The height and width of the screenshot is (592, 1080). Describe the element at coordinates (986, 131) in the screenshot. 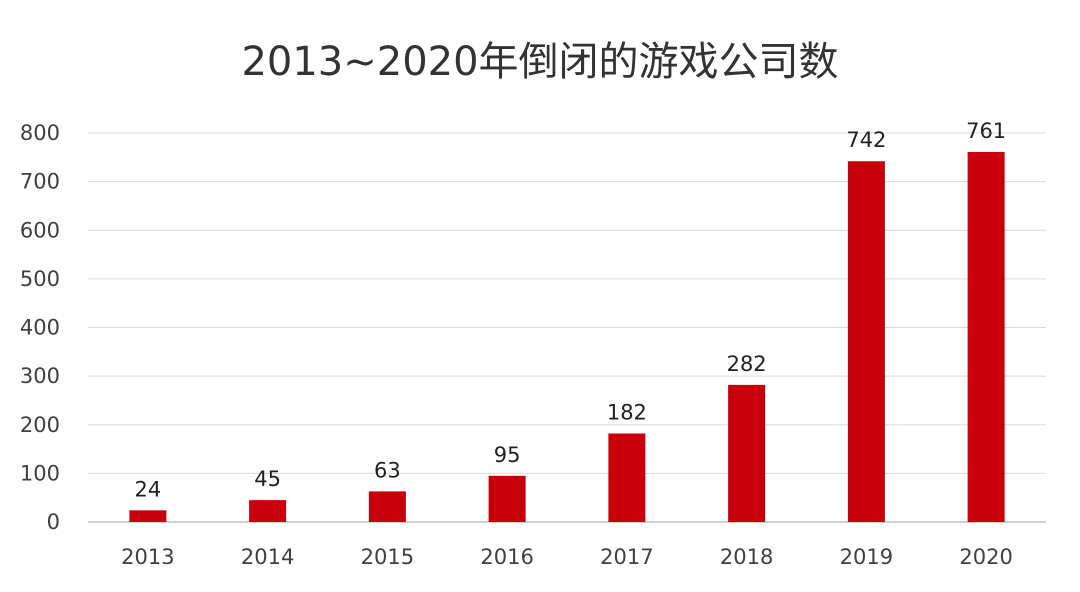

I see `data-label-2020: 761` at that location.